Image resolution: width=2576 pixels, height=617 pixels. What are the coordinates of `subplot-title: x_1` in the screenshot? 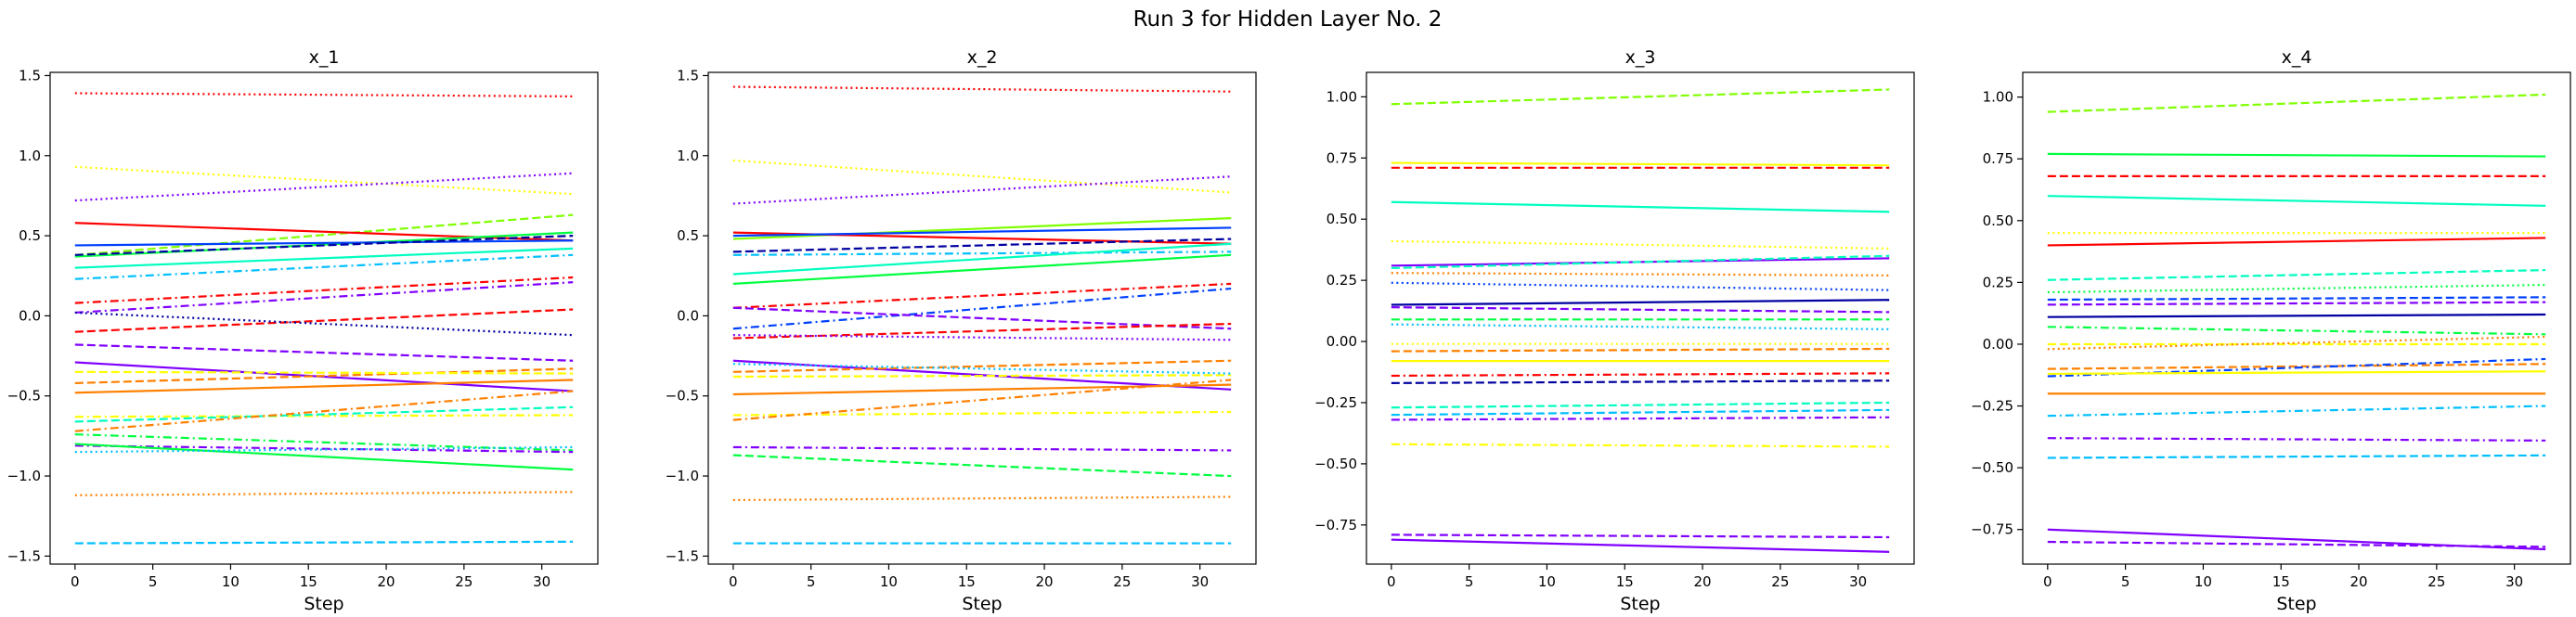 It's located at (324, 57).